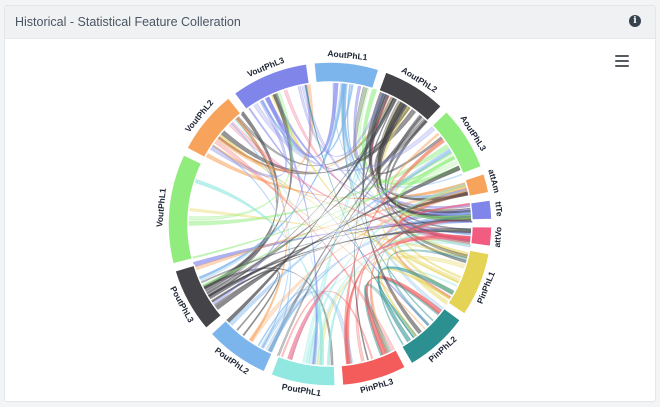 The height and width of the screenshot is (407, 660). Describe the element at coordinates (241, 346) in the screenshot. I see `arc-poutphl2` at that location.